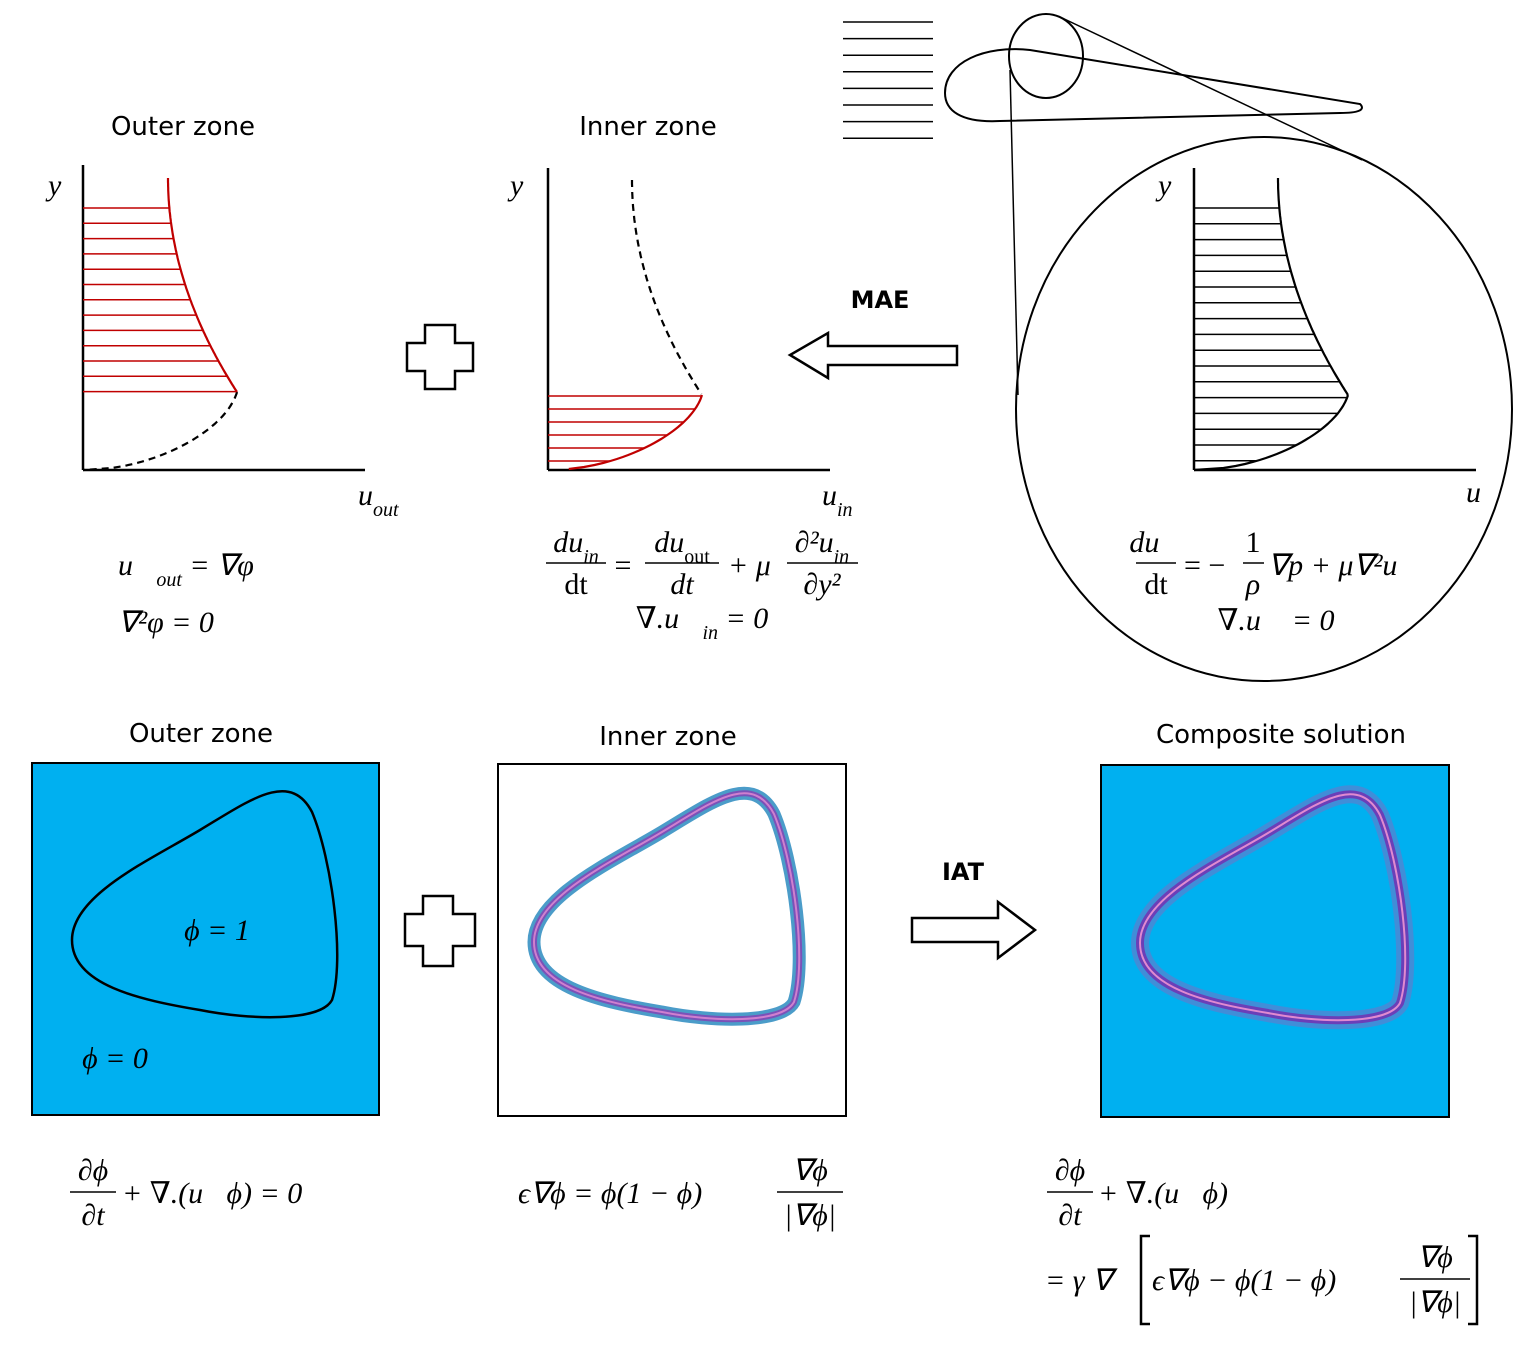  Describe the element at coordinates (212, 1193) in the screenshot. I see `eq-part: + ∇.(u⃗ϕ) = 0` at that location.